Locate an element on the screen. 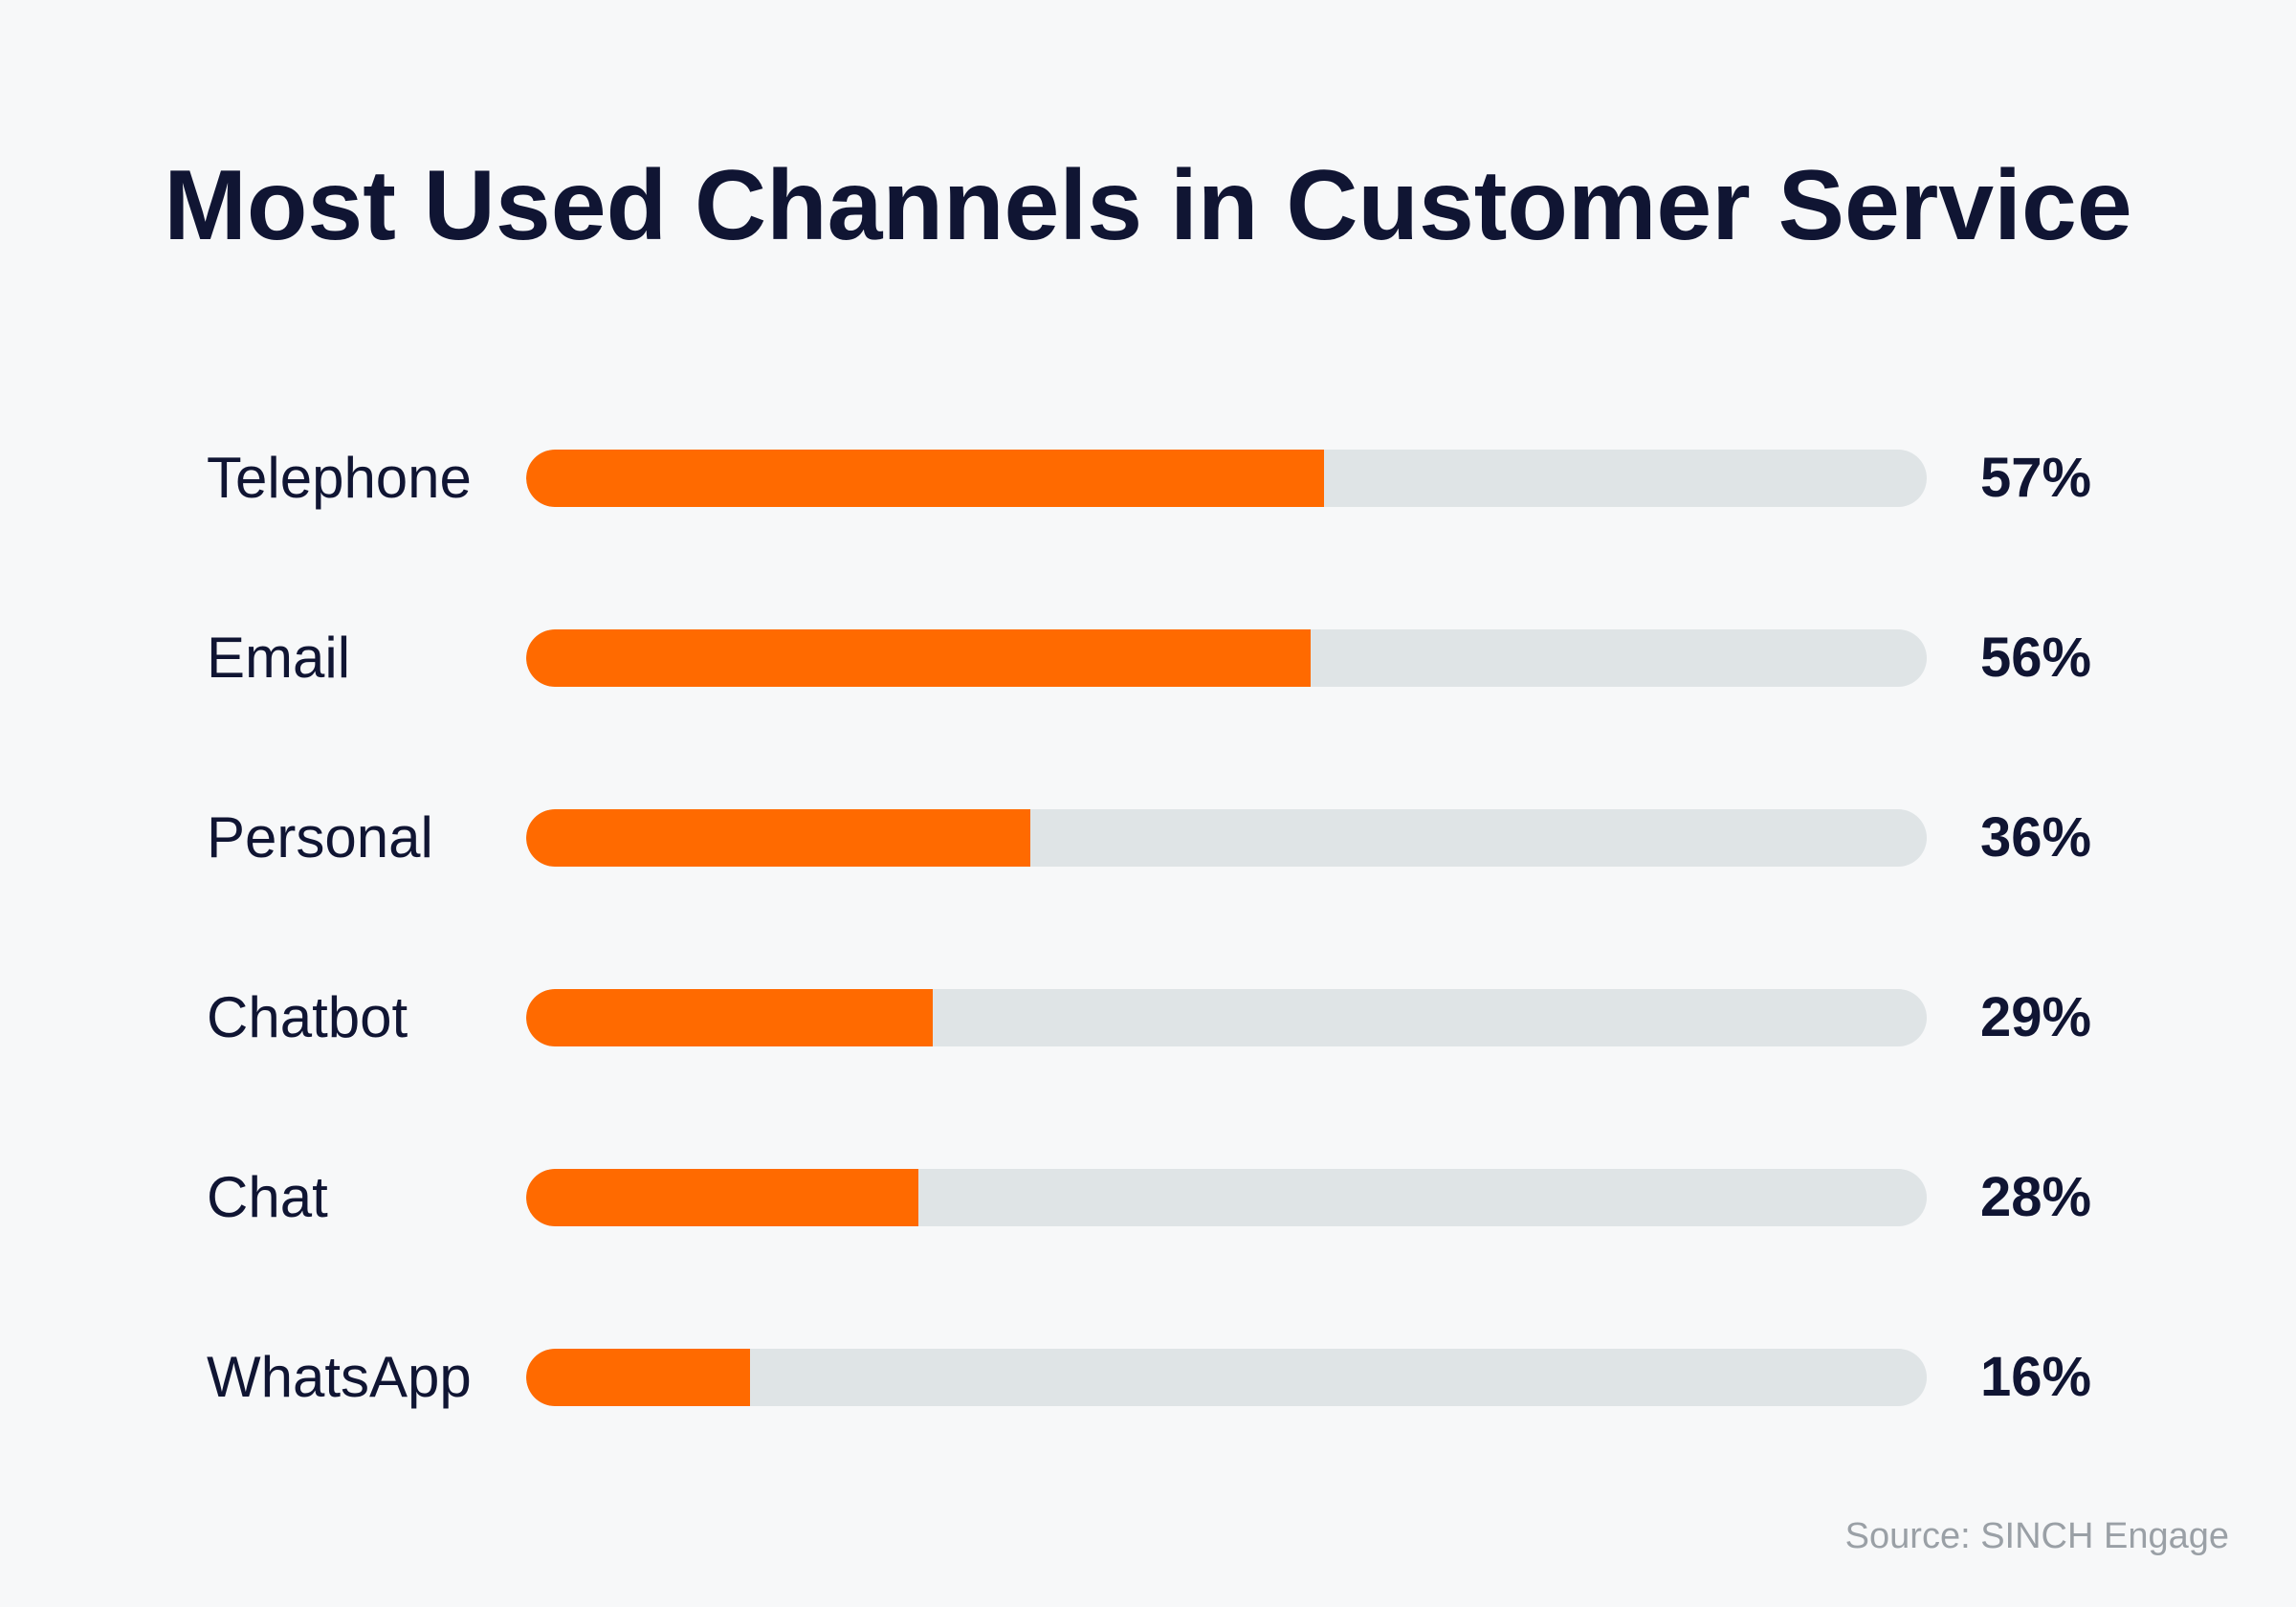 This screenshot has width=2296, height=1607. bar-row: Personal 36% is located at coordinates (1148, 838).